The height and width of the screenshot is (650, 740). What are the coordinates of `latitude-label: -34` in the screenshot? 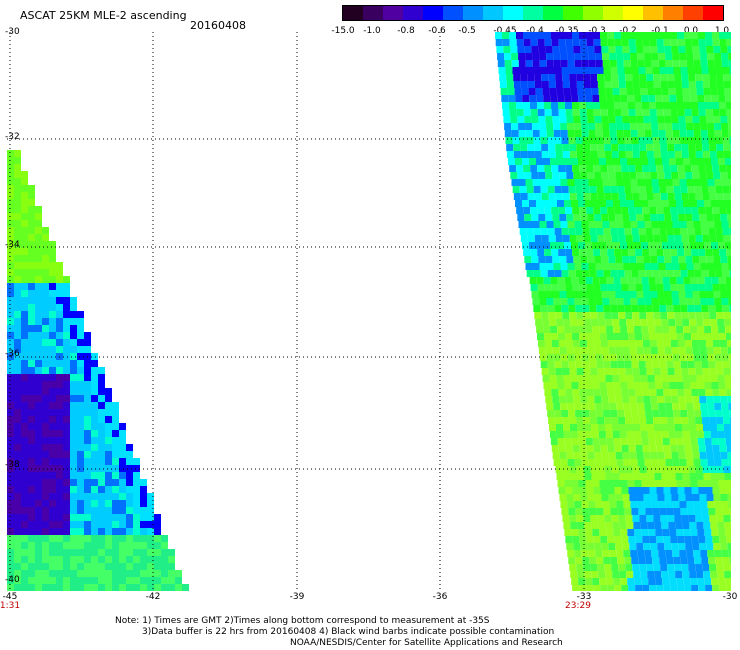 It's located at (12, 245).